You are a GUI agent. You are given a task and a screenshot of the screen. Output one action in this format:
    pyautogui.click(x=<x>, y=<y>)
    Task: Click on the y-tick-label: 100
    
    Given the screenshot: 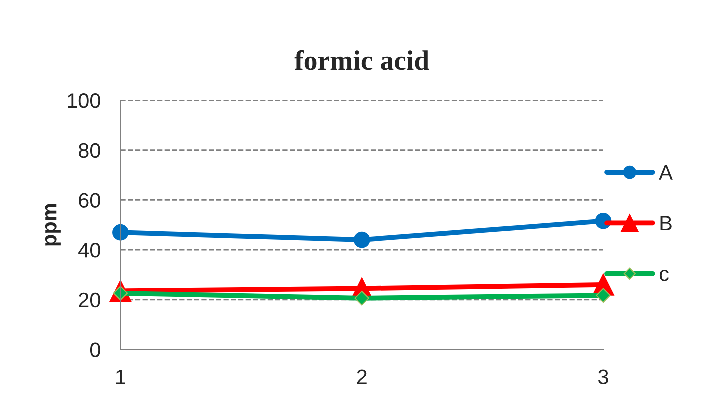 What is the action you would take?
    pyautogui.click(x=84, y=101)
    